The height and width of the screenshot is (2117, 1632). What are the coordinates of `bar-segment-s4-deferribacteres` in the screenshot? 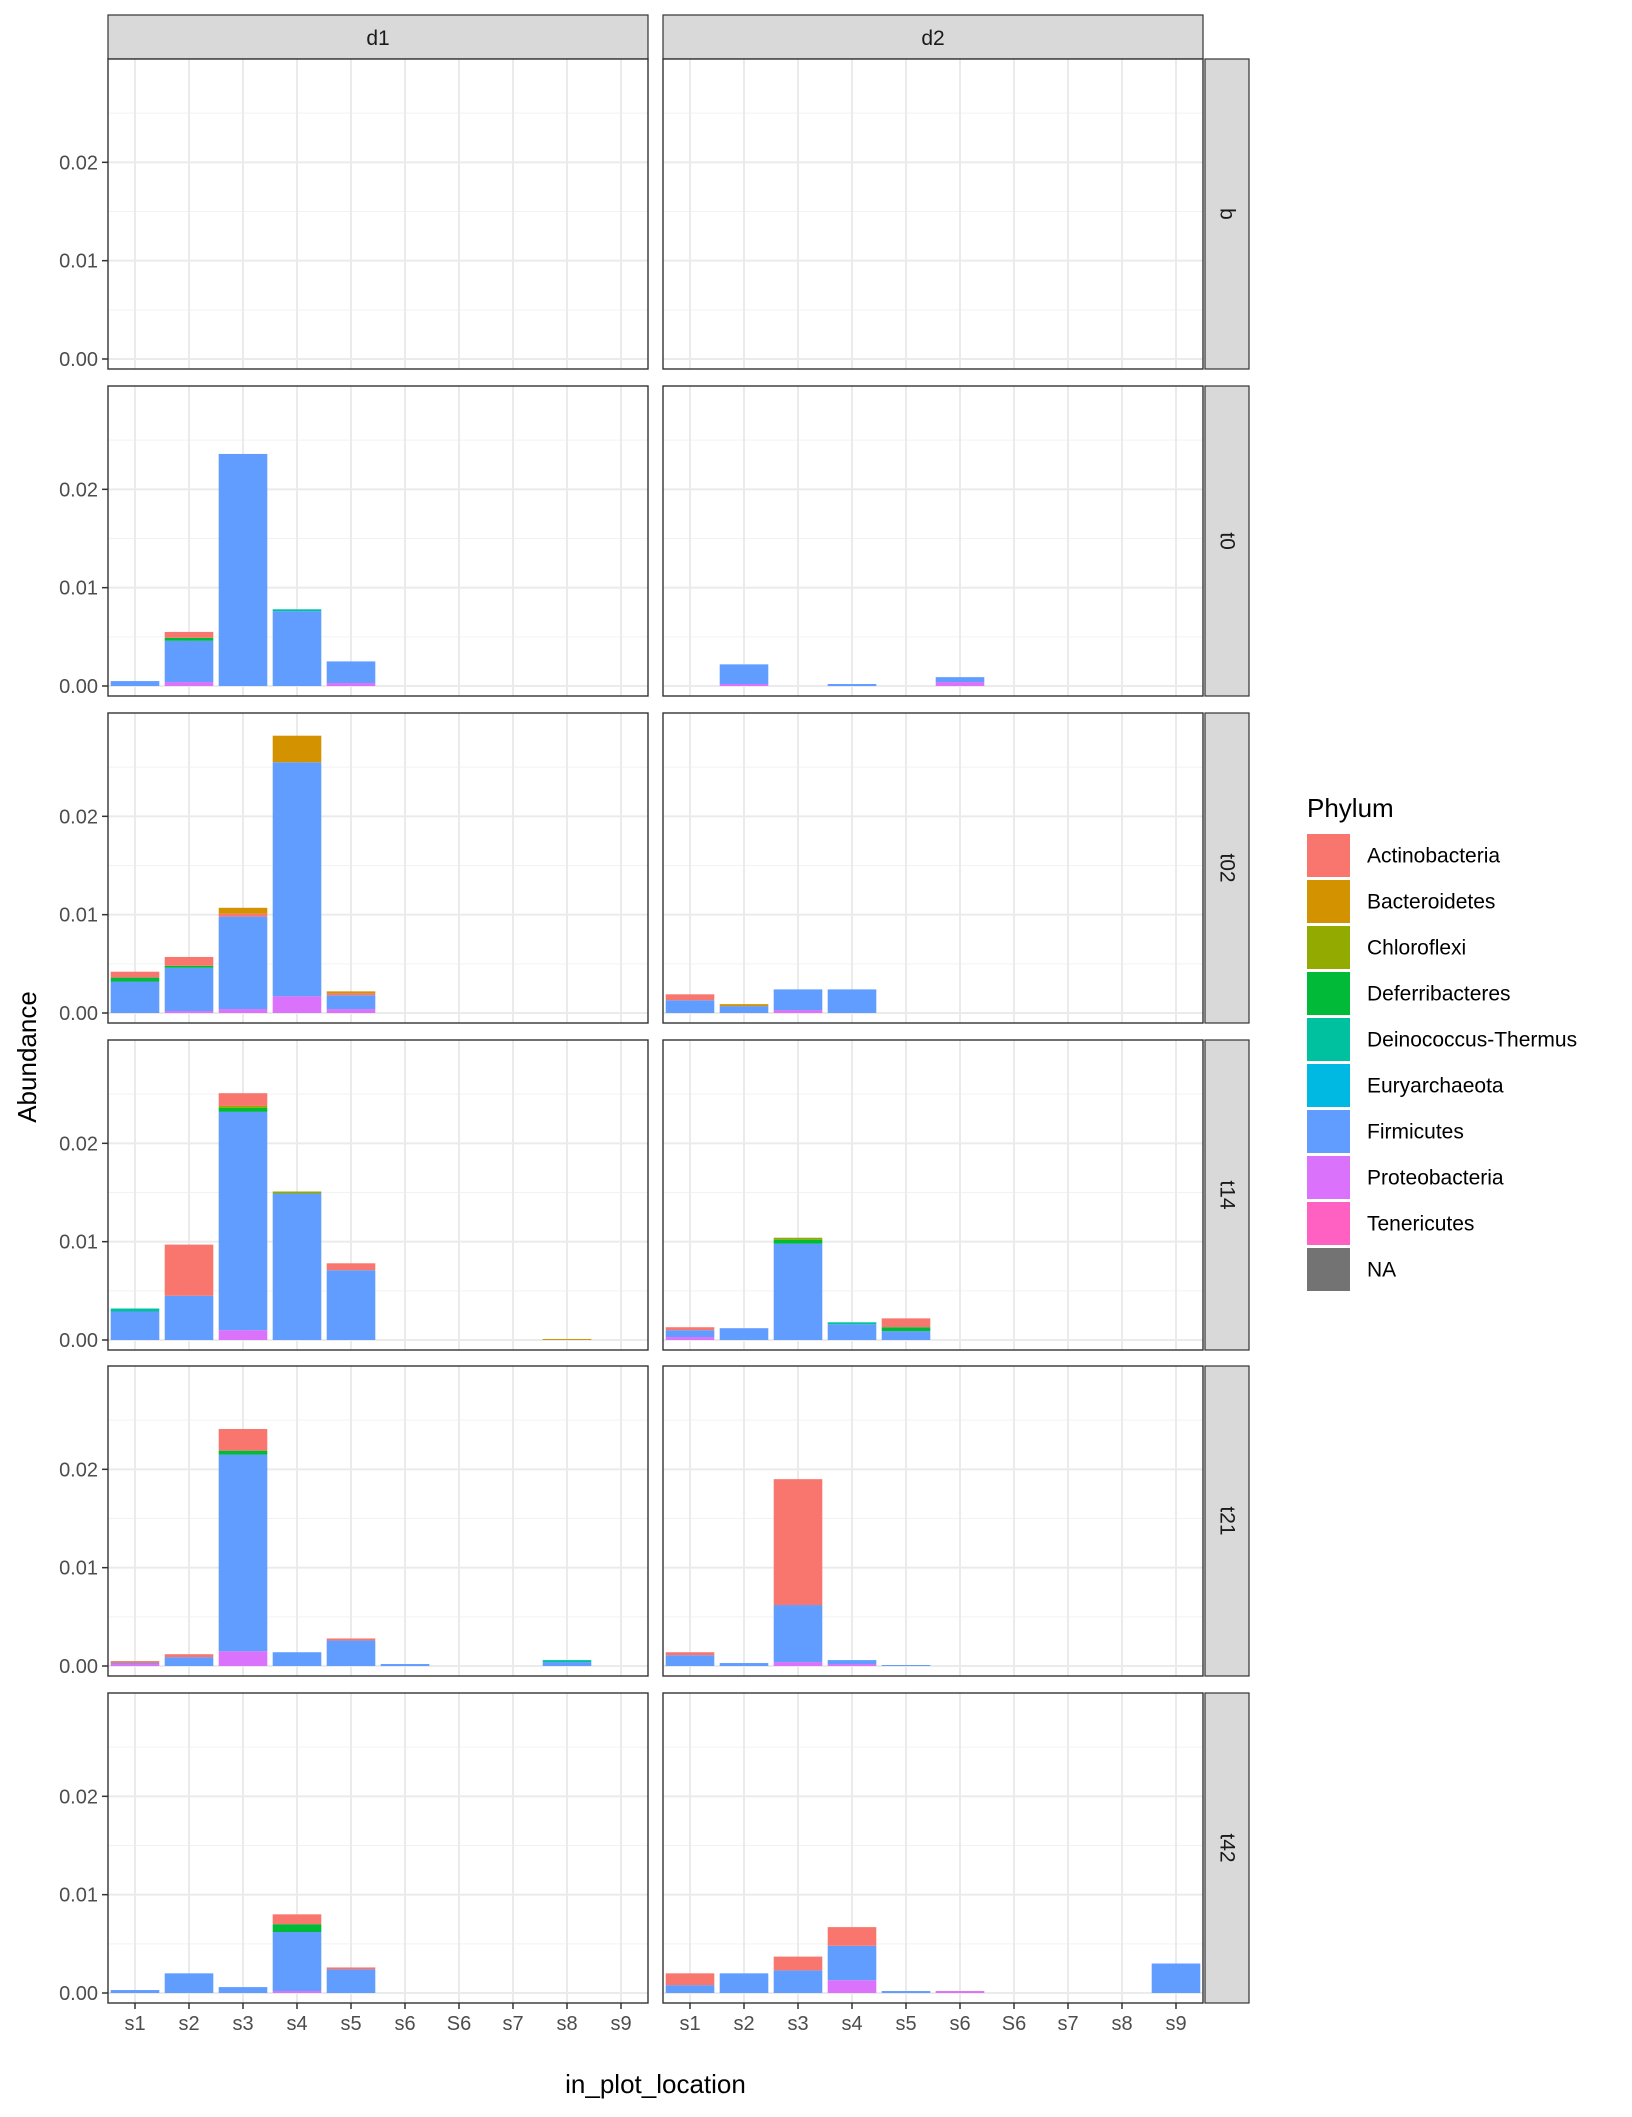 It's located at (297, 1928).